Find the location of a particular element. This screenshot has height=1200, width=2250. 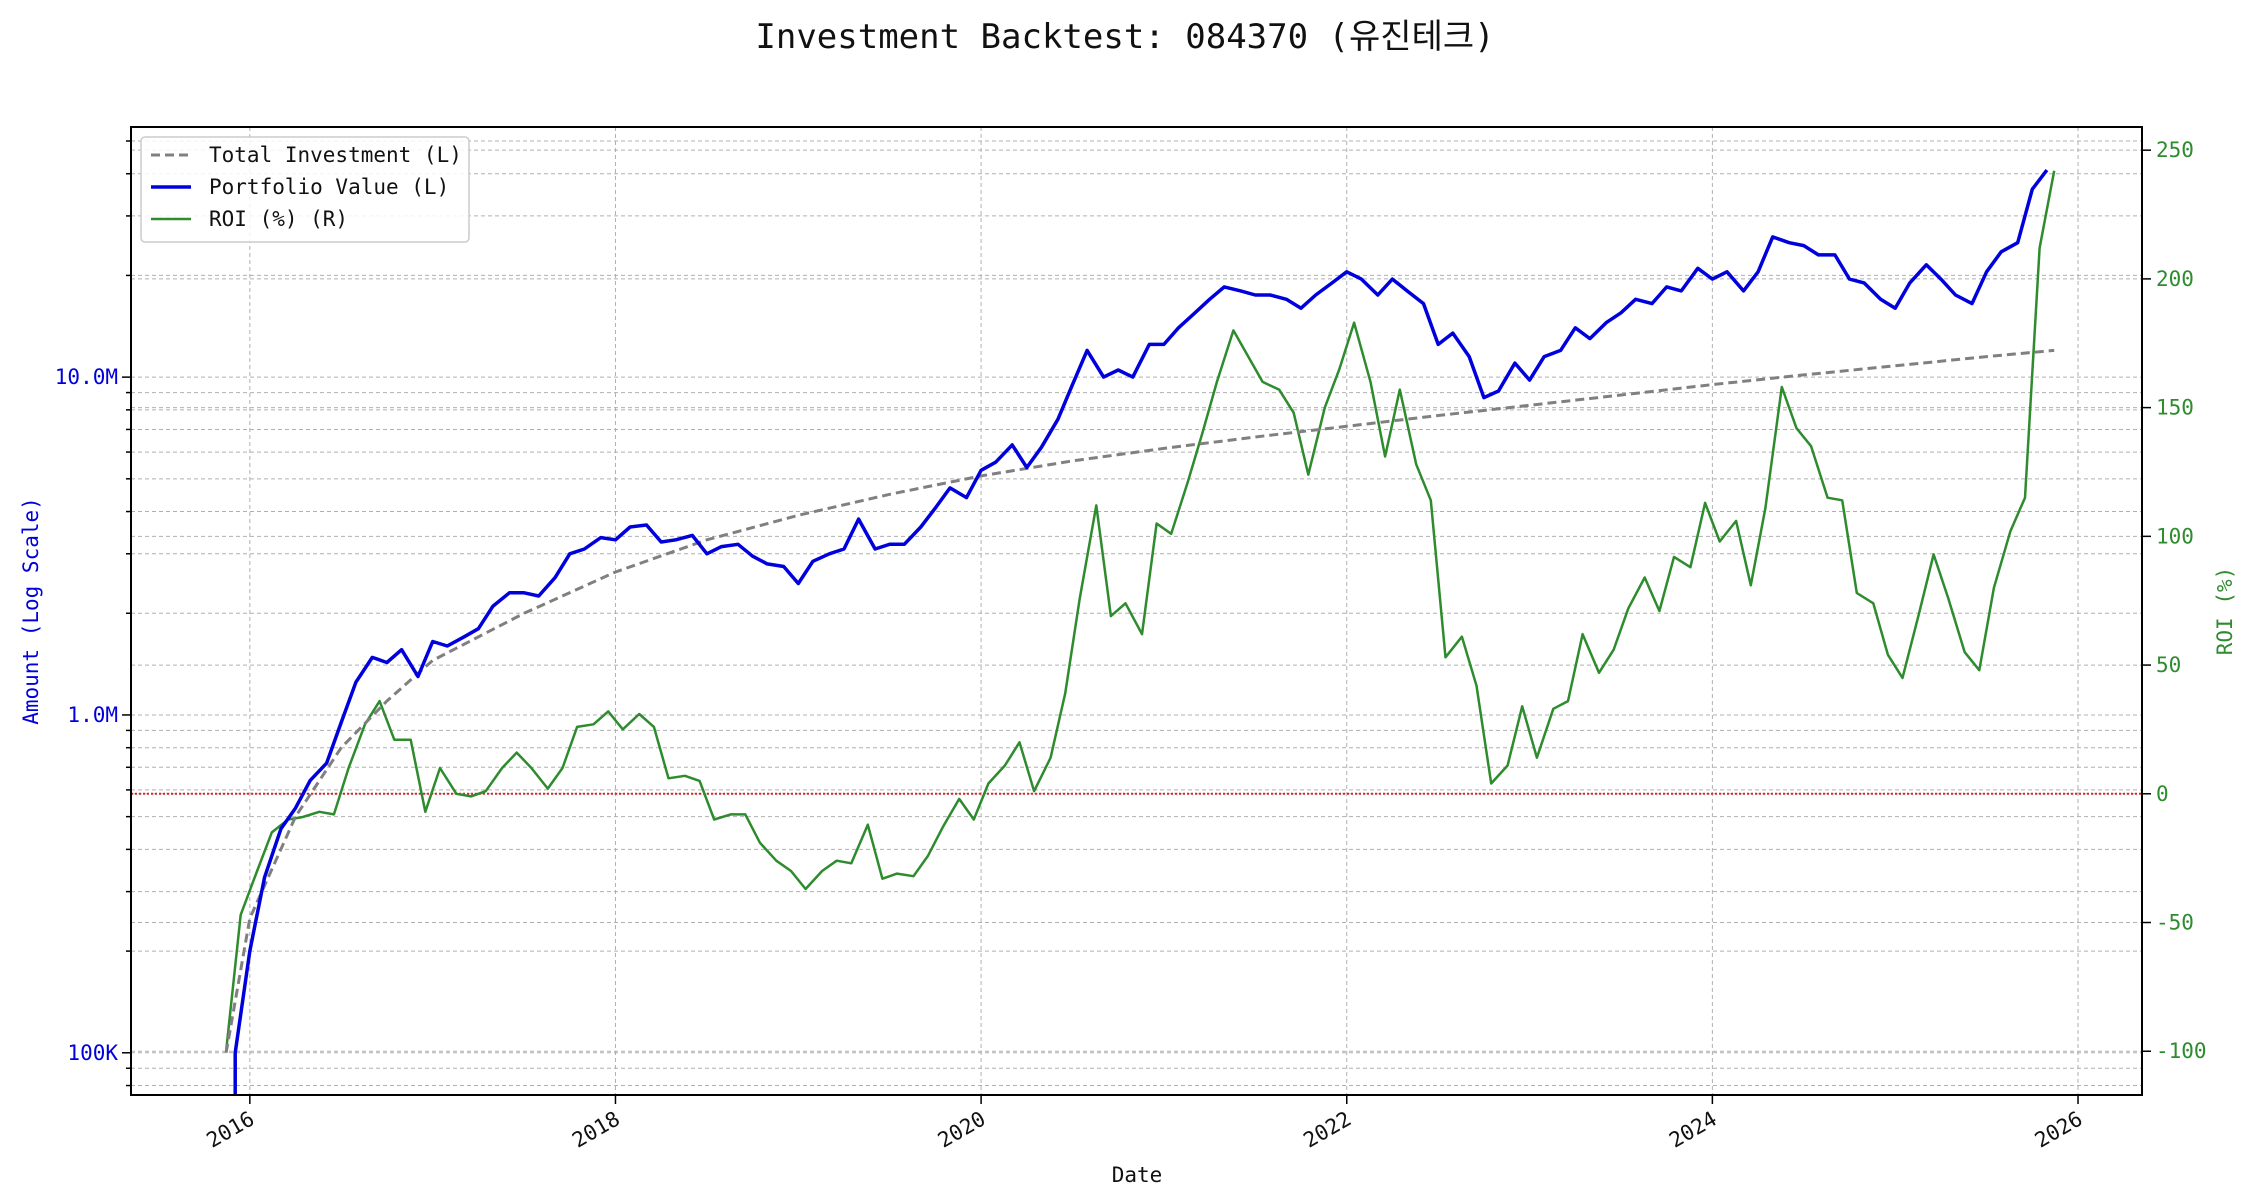

left-tick-label: 100K is located at coordinates (92, 1053).